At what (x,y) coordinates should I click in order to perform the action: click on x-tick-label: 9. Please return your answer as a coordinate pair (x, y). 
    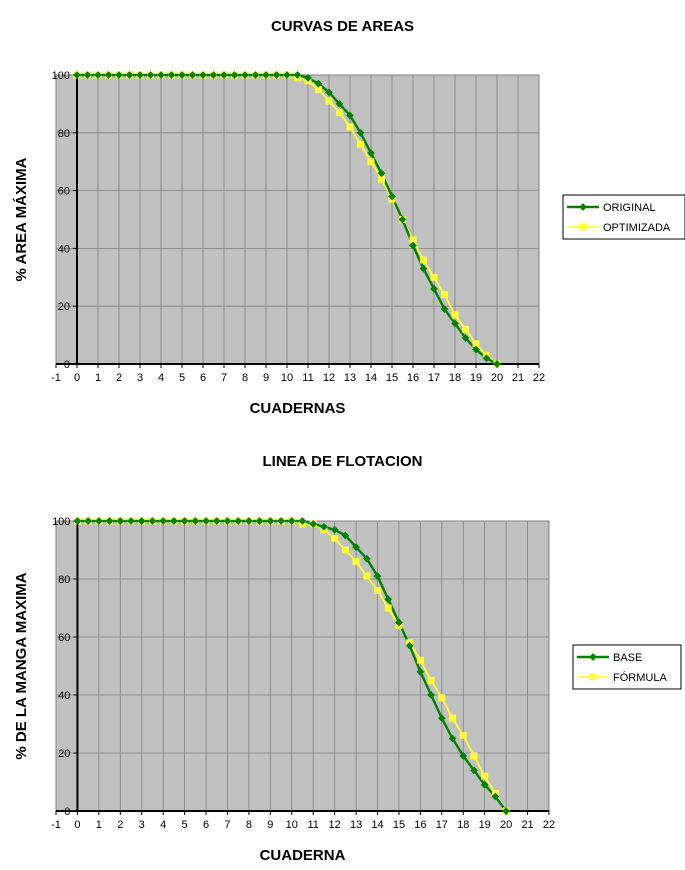
    Looking at the image, I should click on (266, 378).